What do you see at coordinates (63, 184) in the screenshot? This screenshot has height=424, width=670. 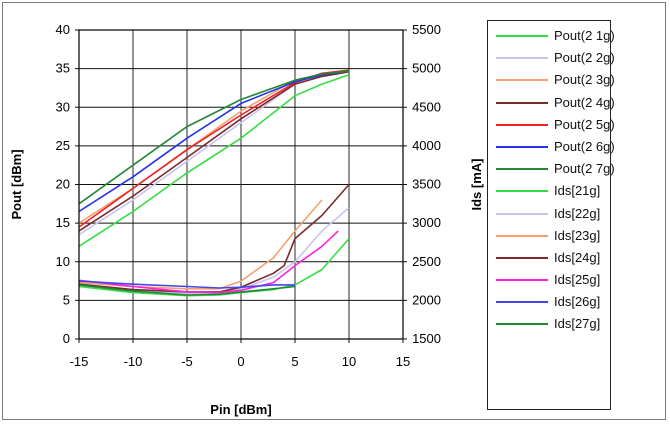 I see `y-tick-label: 20` at bounding box center [63, 184].